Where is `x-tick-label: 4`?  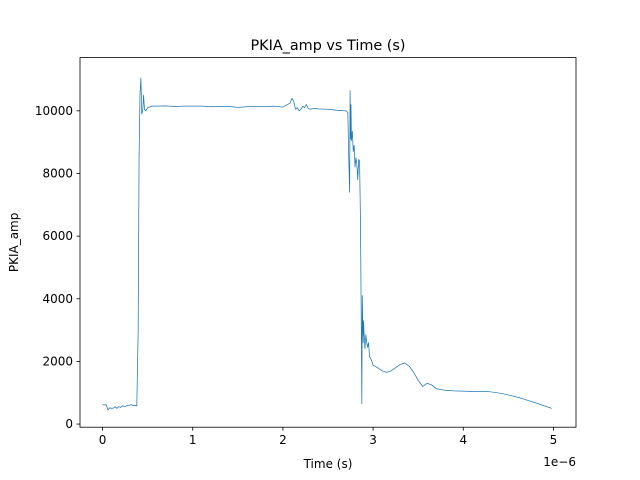 x-tick-label: 4 is located at coordinates (463, 440).